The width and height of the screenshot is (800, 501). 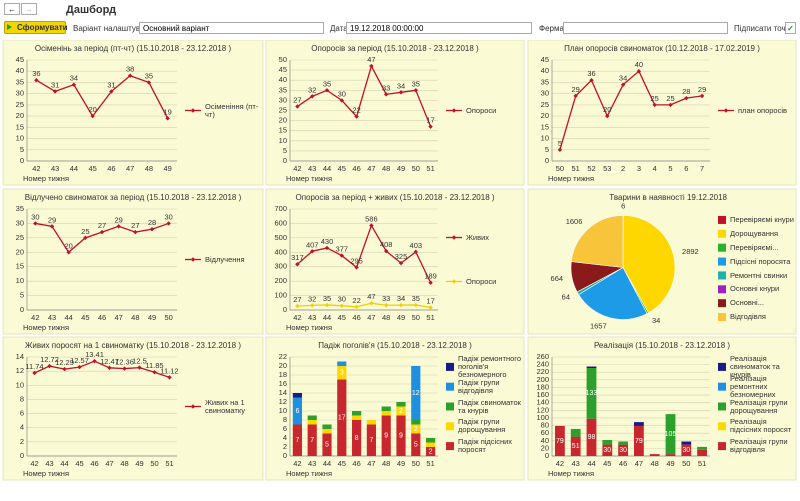 What do you see at coordinates (754, 233) in the screenshot?
I see `legend-item: Дорощування` at bounding box center [754, 233].